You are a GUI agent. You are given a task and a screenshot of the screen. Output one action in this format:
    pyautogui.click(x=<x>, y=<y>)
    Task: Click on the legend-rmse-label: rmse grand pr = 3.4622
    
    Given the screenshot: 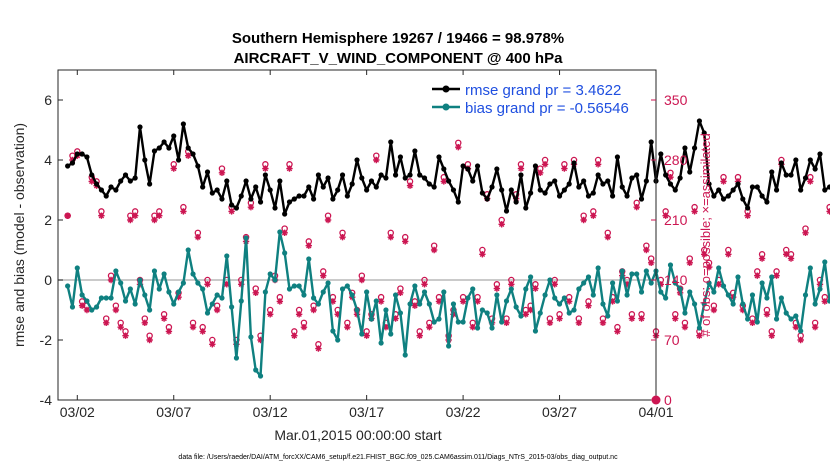 What is the action you would take?
    pyautogui.click(x=543, y=90)
    